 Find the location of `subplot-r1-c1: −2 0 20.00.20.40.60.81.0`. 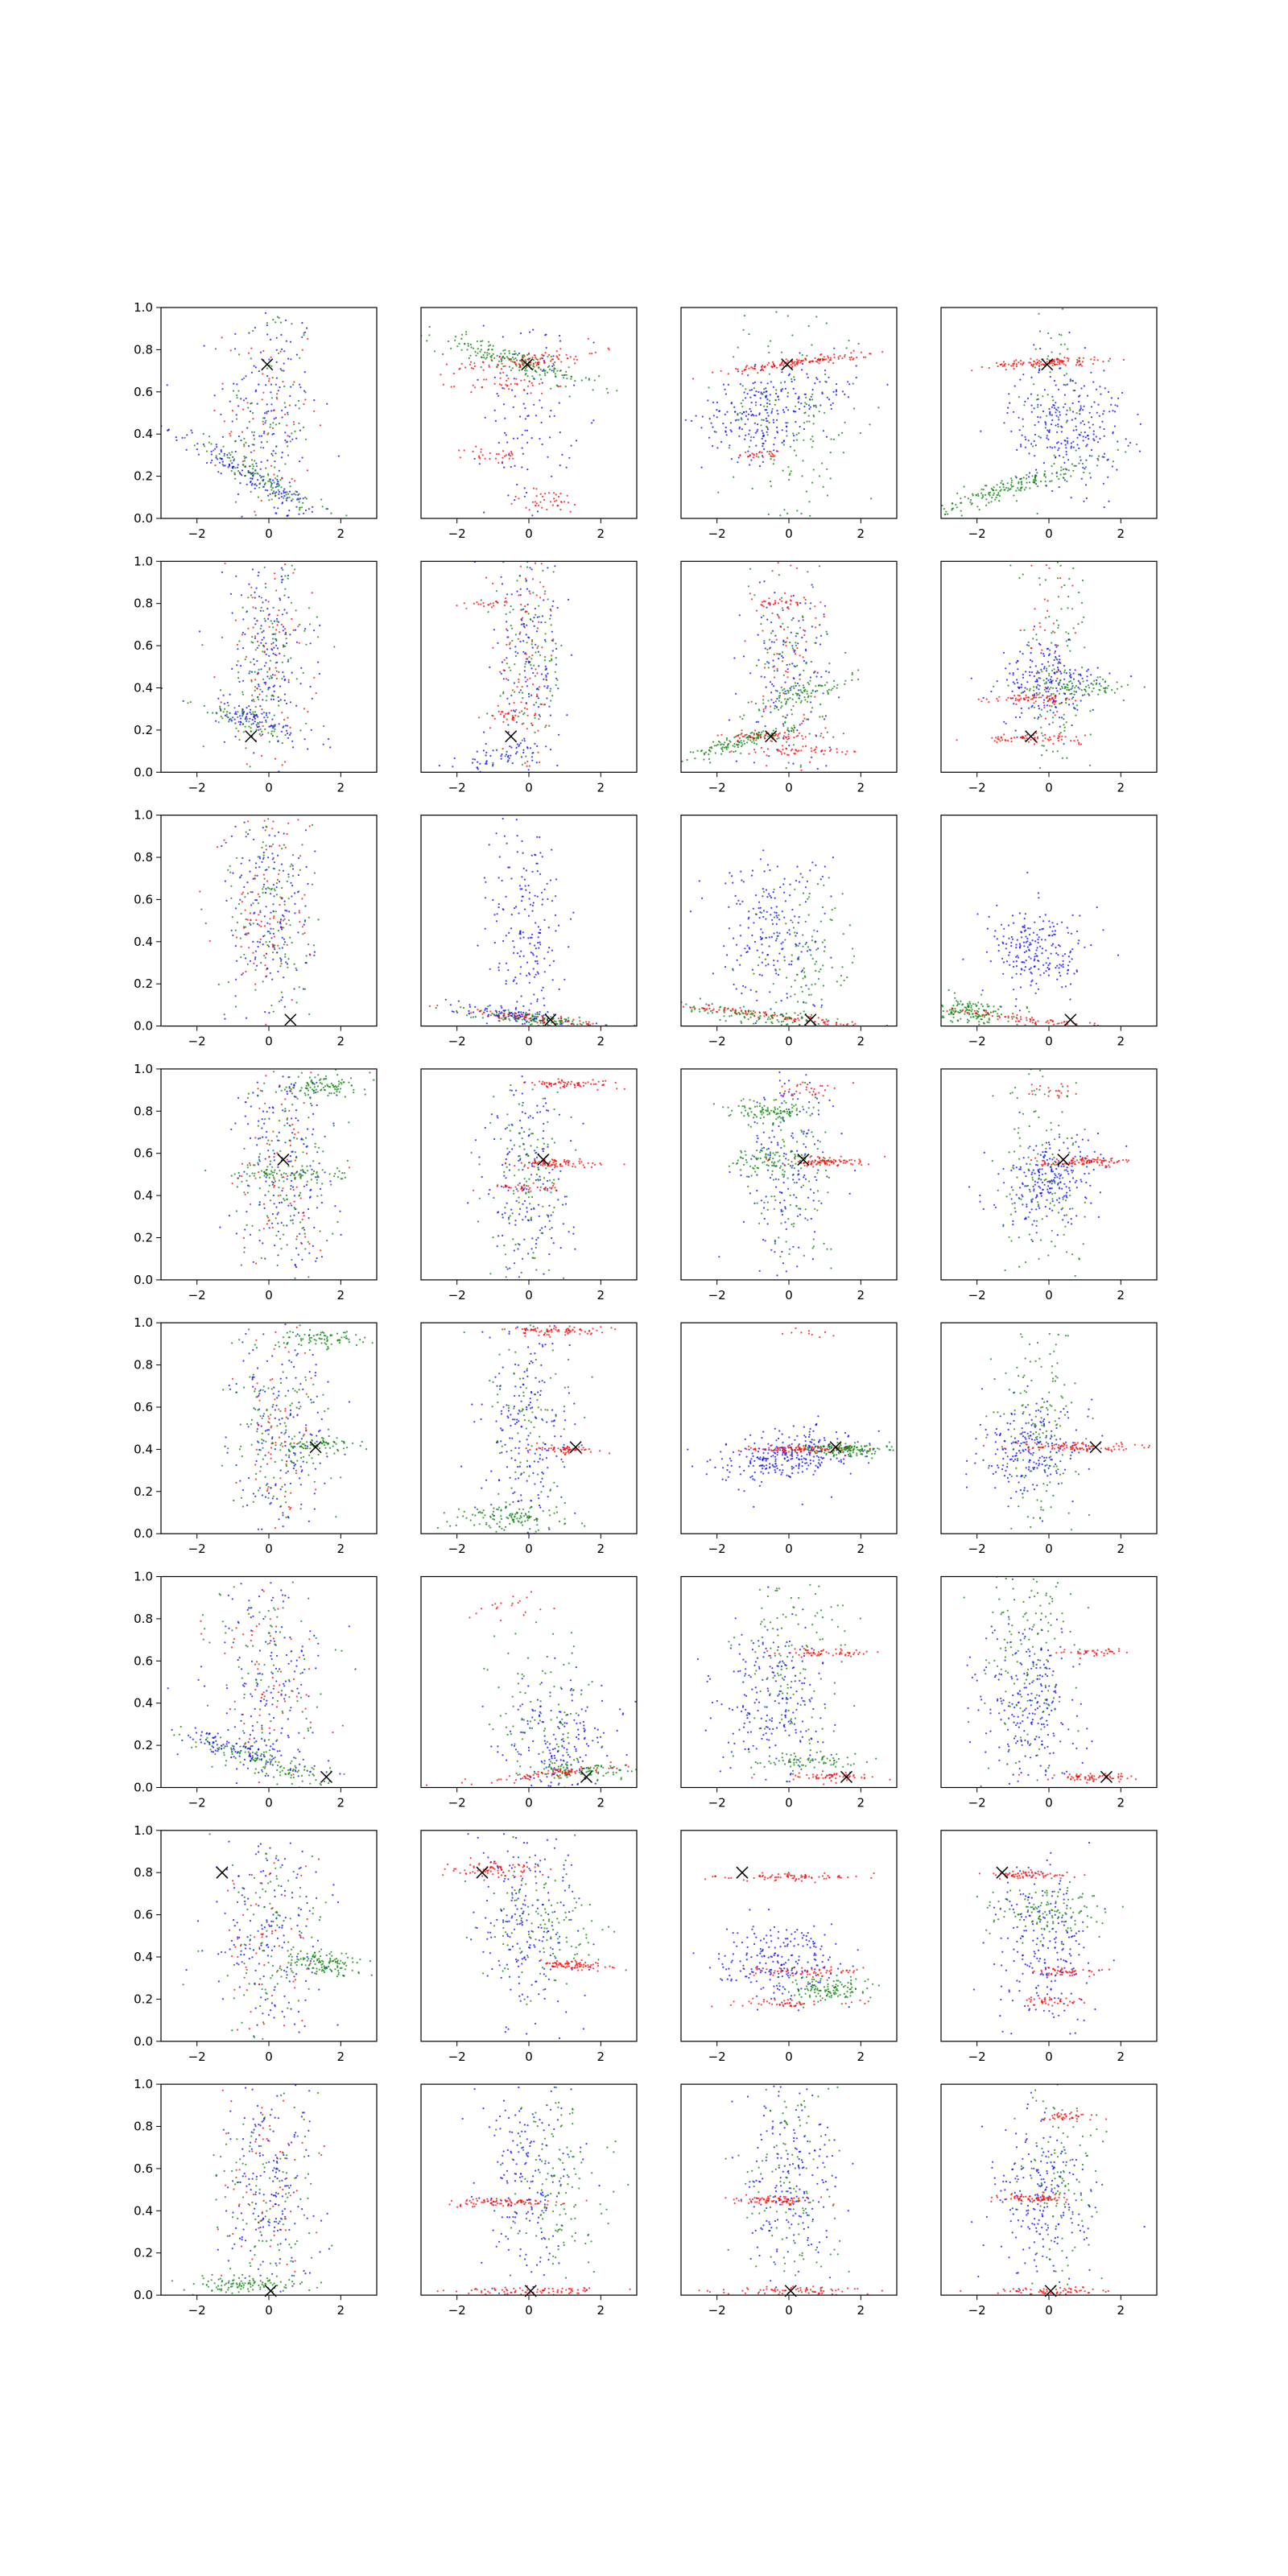

subplot-r1-c1: −2 0 20.00.20.40.60.81.0 is located at coordinates (256, 421).